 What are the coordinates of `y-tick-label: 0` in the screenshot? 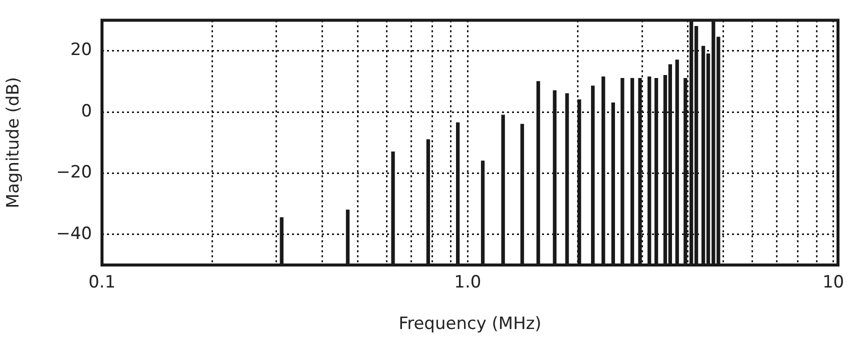 It's located at (86, 111).